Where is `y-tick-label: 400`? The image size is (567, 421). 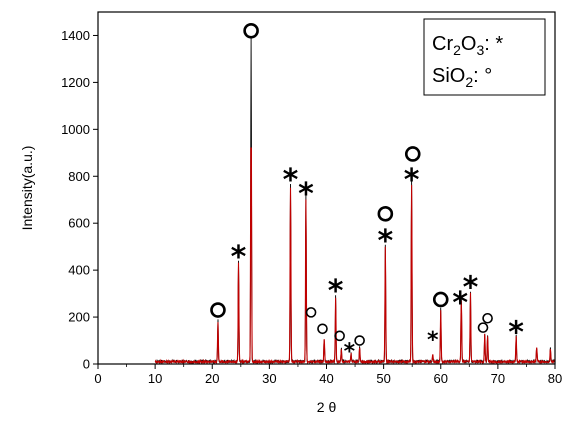
y-tick-label: 400 is located at coordinates (79, 270).